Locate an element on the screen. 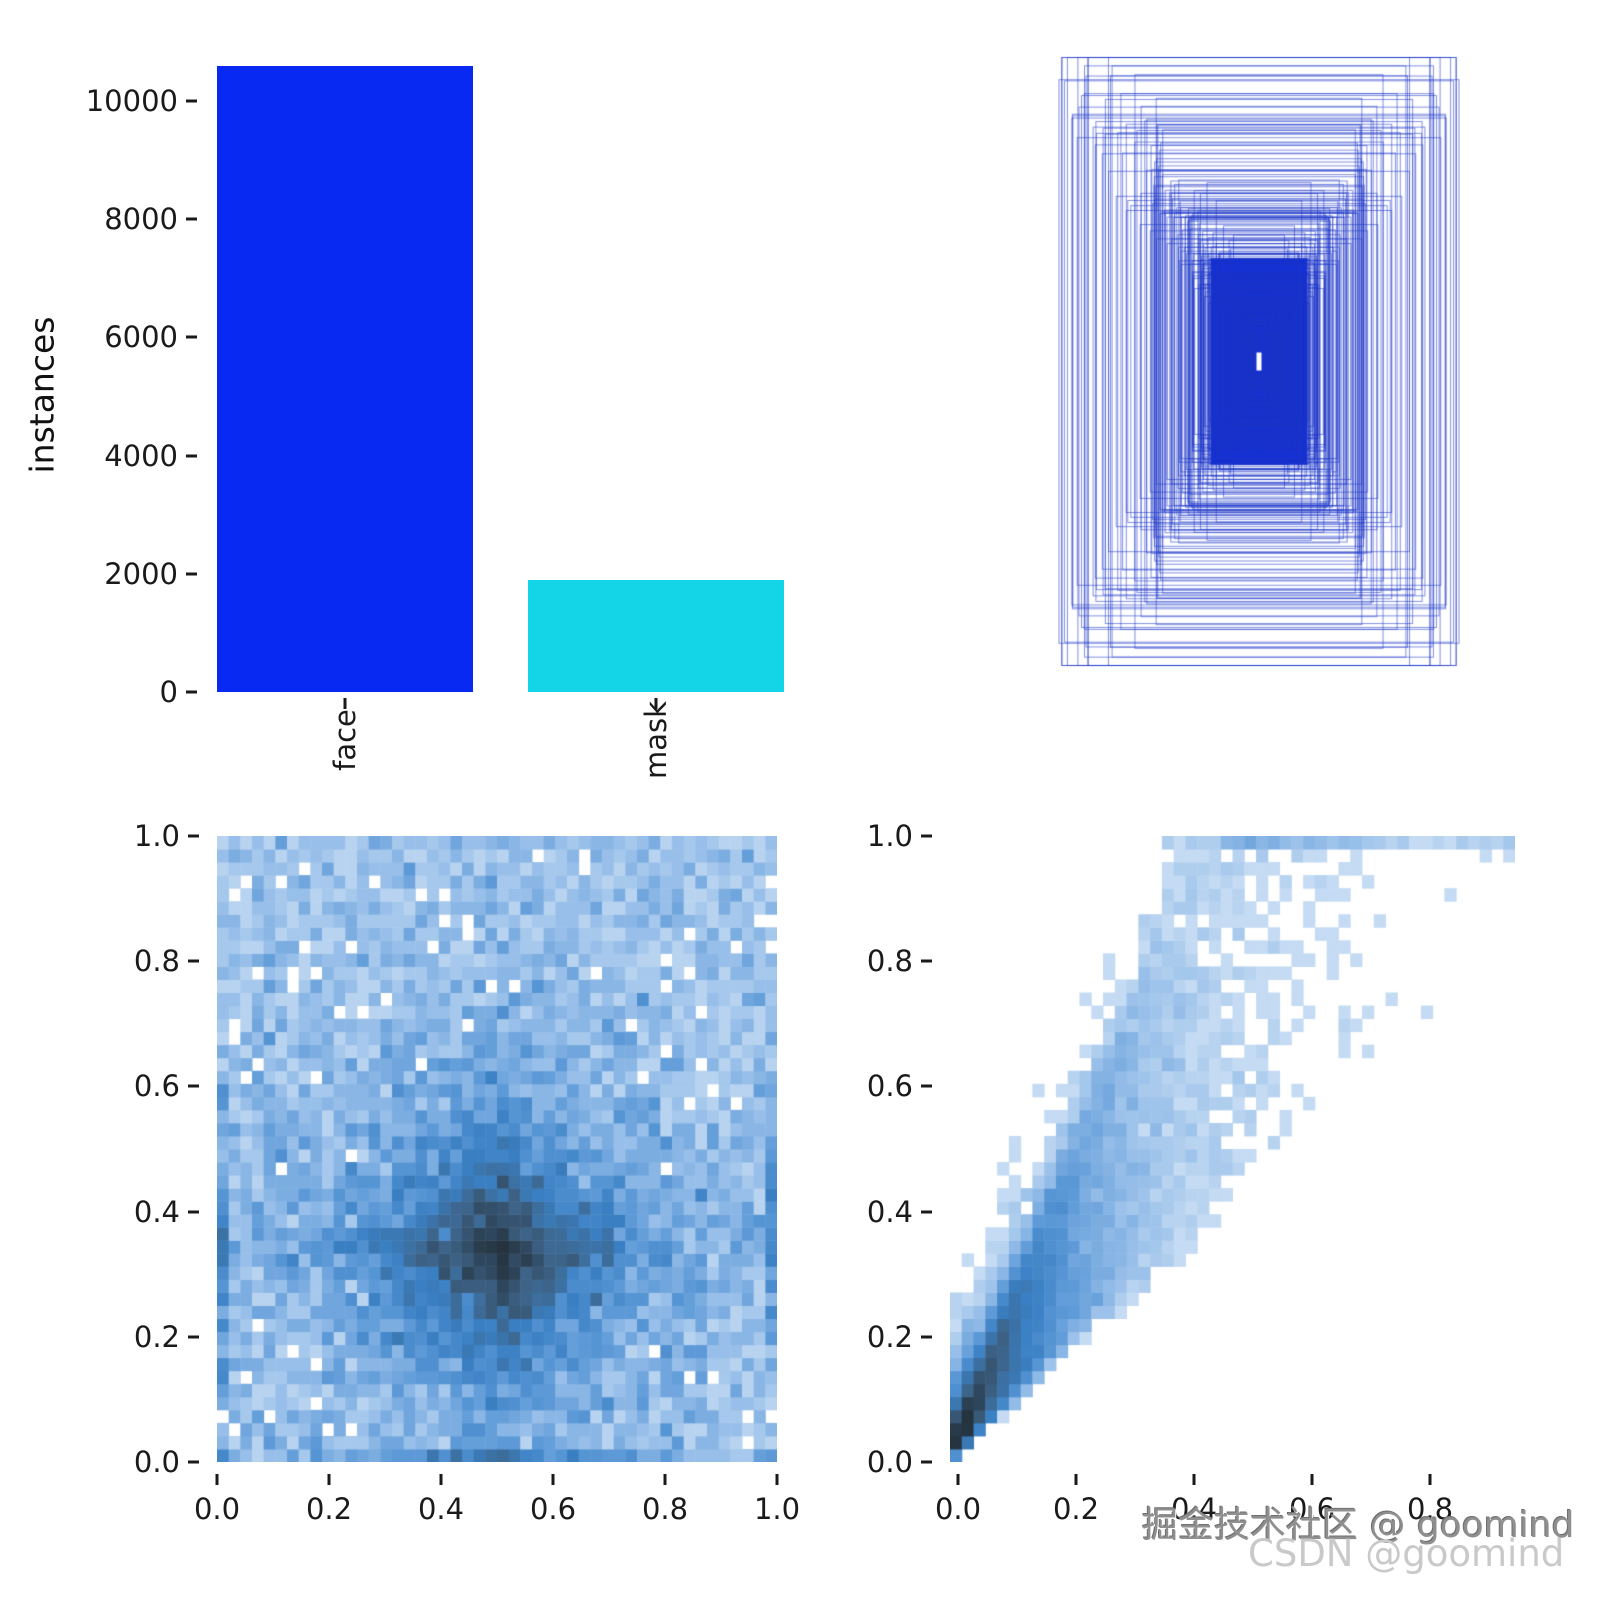 The height and width of the screenshot is (1600, 1600). bar-chart-ylabel: instances is located at coordinates (42, 395).